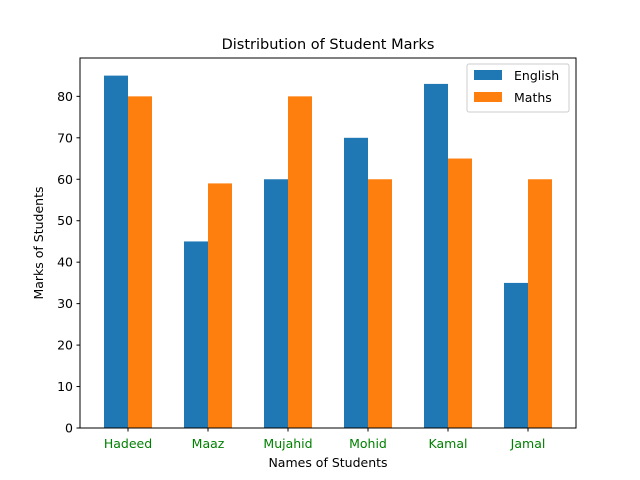  Describe the element at coordinates (116, 251) in the screenshot. I see `bar-english-hadeed` at that location.